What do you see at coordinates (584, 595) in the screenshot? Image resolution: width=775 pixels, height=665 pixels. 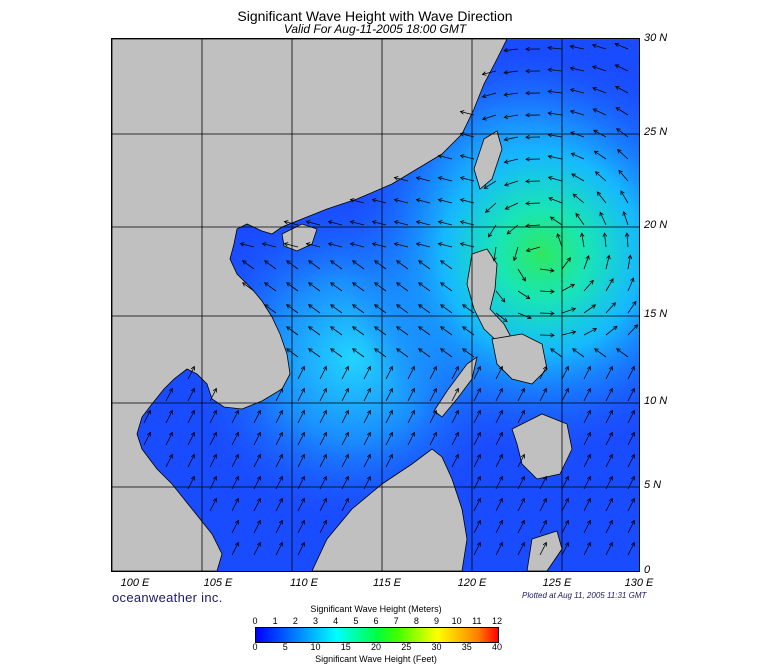 I see `plotted-timestamp: Plotted at Aug 11, 2005 11:31 GMT` at bounding box center [584, 595].